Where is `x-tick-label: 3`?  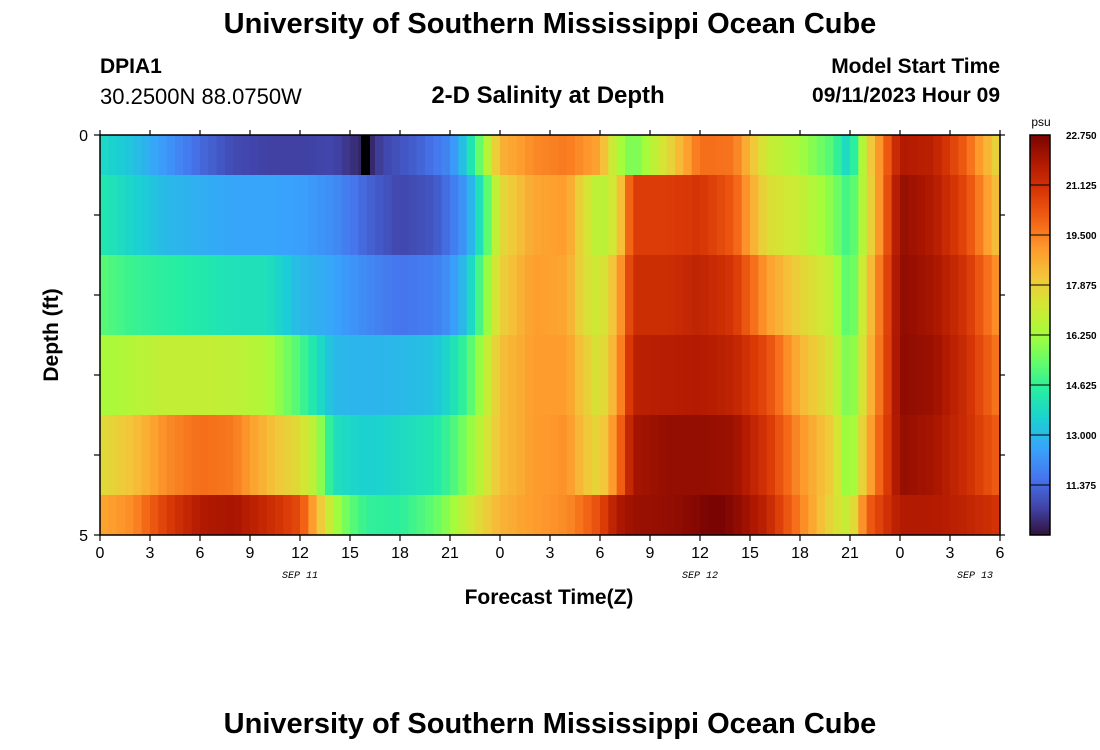
x-tick-label: 3 is located at coordinates (150, 553).